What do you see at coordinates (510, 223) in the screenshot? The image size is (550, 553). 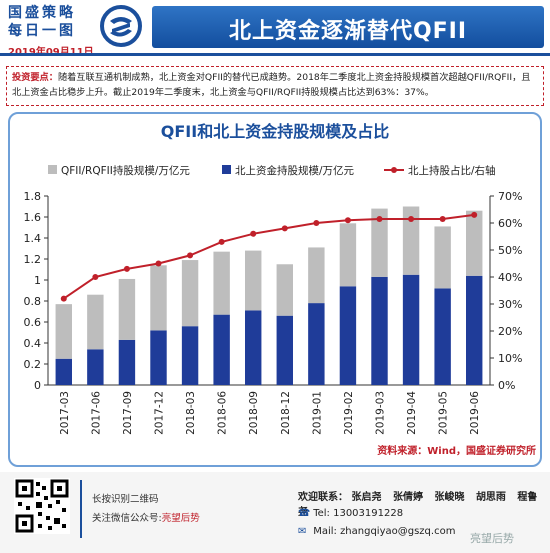 I see `y-right-tick-label: 60%` at bounding box center [510, 223].